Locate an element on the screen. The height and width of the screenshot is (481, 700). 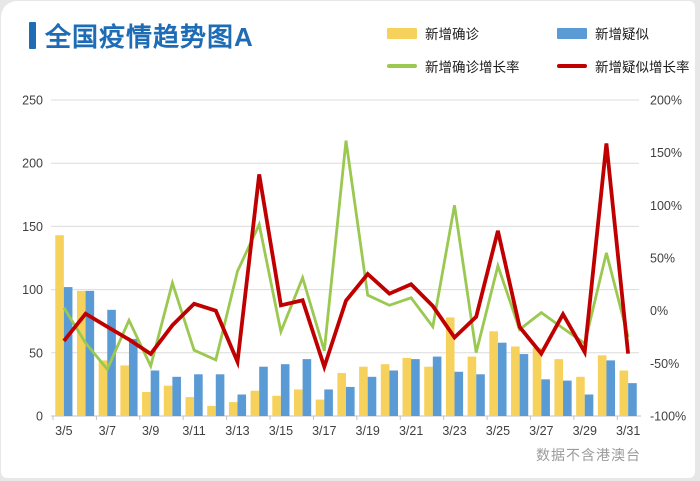
bar-confirmed-3/7 is located at coordinates (103, 388).